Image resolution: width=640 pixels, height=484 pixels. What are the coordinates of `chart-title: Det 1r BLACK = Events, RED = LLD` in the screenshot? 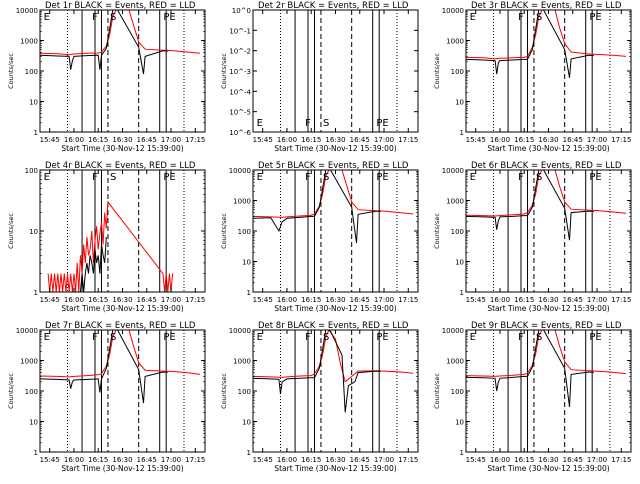 It's located at (120, 6).